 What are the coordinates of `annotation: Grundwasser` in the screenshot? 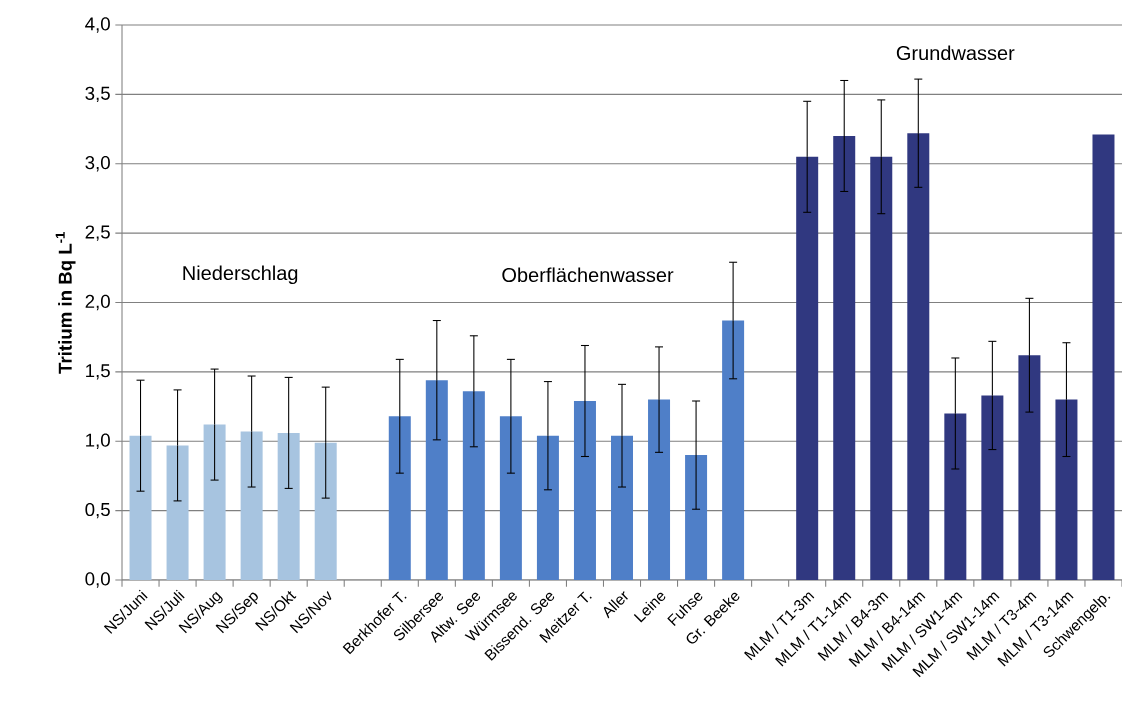 It's located at (955, 53).